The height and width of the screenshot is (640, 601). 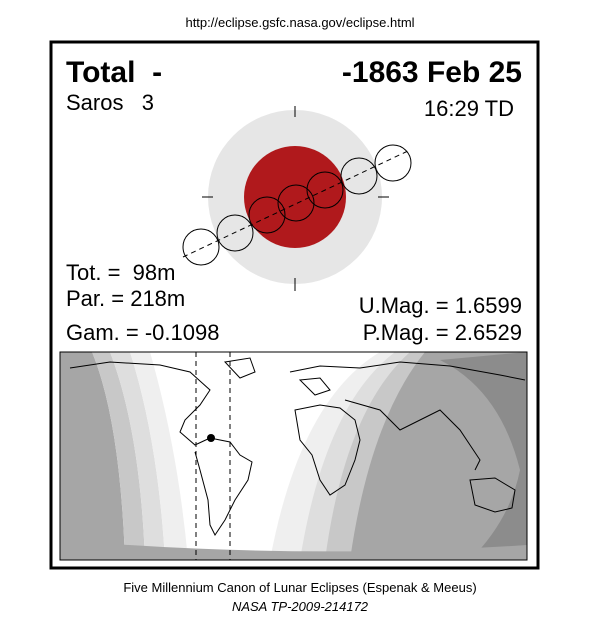 I want to click on eclipse-geometry, so click(x=297, y=198).